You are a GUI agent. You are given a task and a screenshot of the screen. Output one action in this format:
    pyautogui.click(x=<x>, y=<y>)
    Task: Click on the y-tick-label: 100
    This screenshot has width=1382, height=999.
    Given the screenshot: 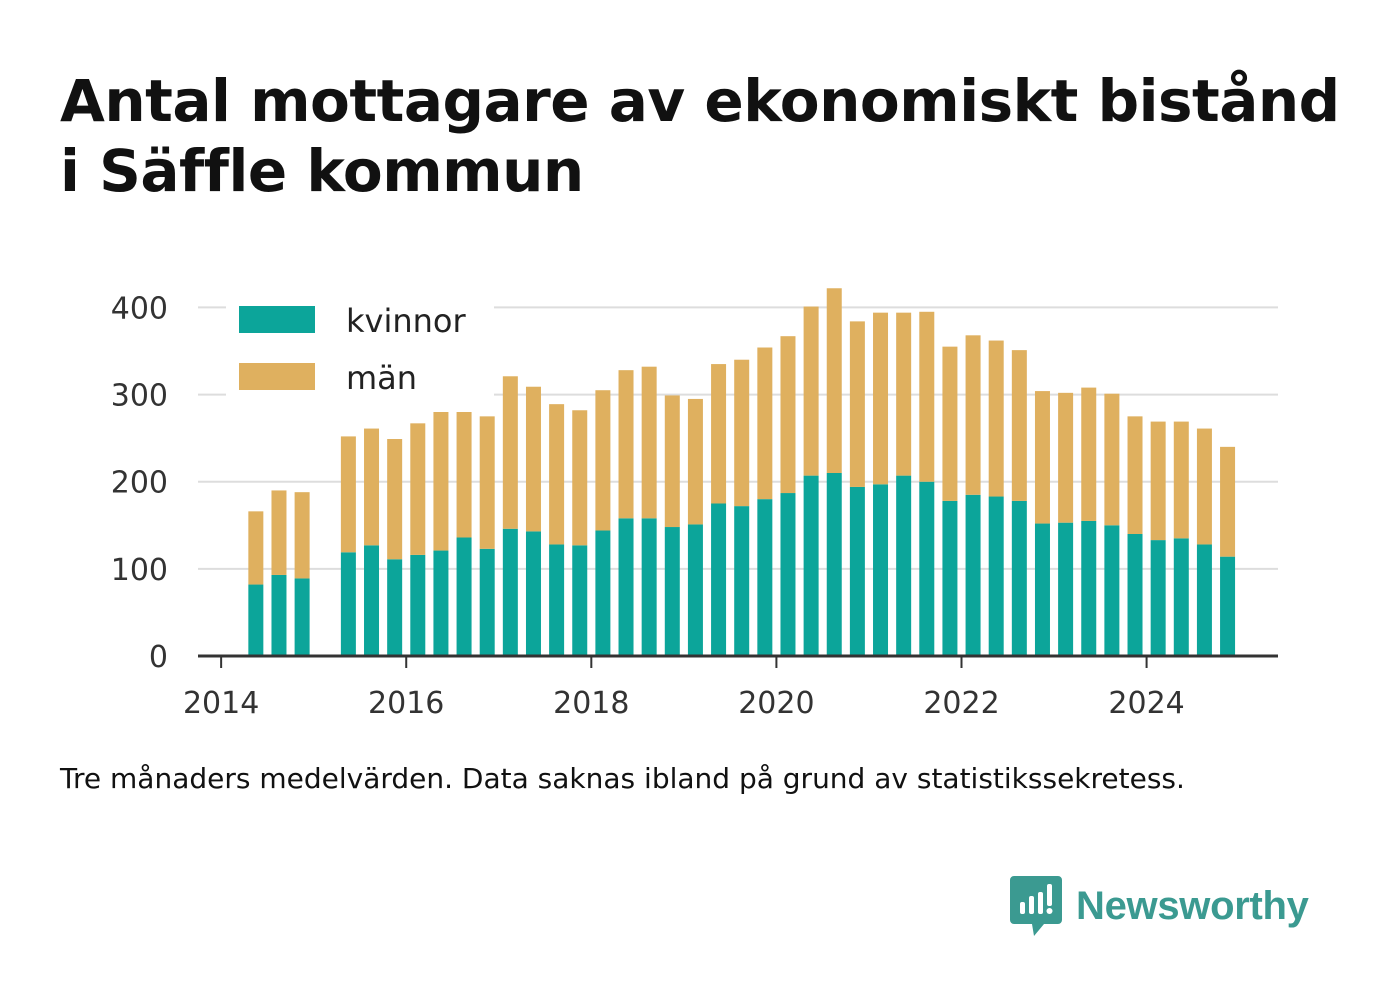 What is the action you would take?
    pyautogui.click(x=139, y=570)
    